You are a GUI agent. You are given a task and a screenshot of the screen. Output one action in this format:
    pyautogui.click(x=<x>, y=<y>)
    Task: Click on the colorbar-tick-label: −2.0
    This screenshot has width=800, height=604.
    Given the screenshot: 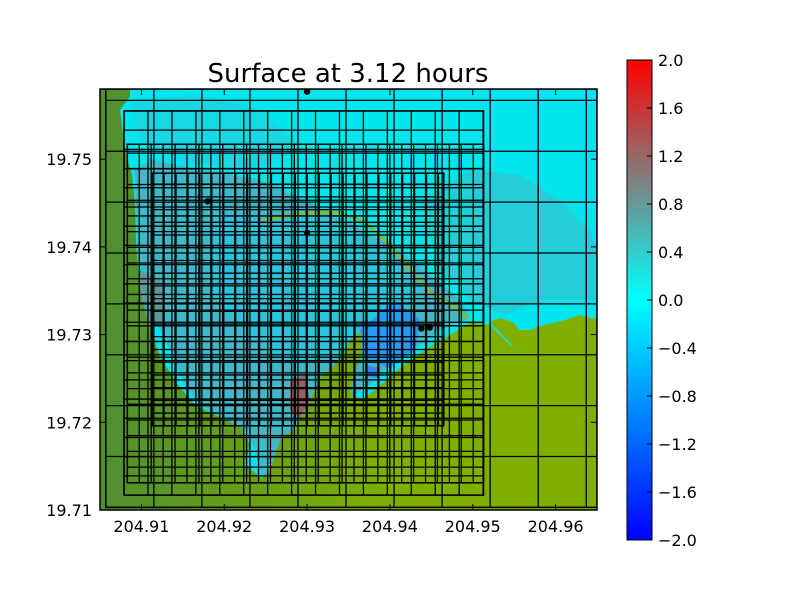 What is the action you would take?
    pyautogui.click(x=677, y=540)
    